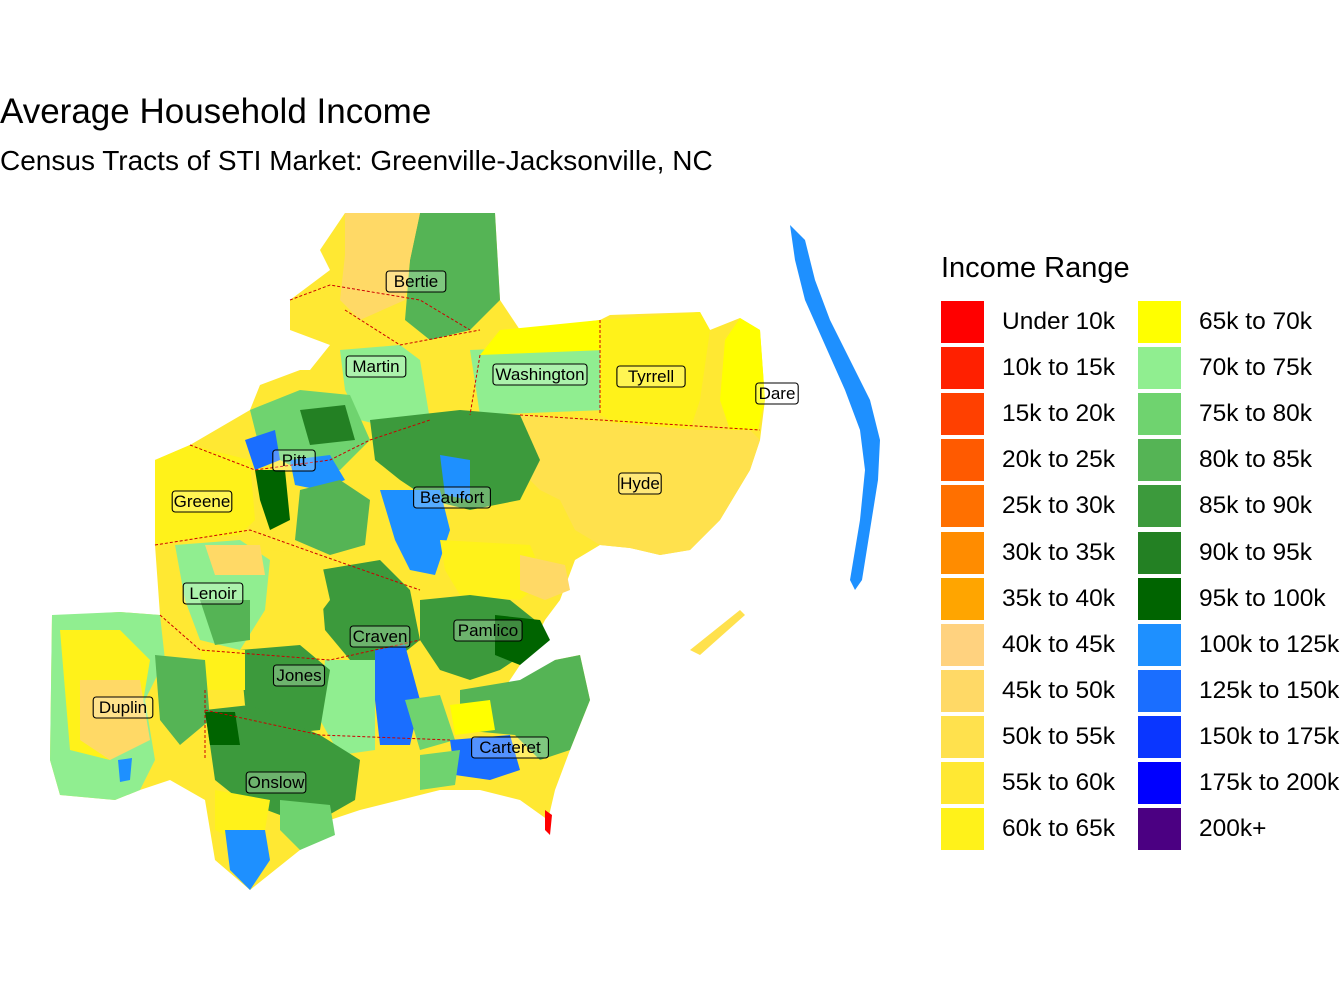  I want to click on tract-beaufort-blue2, so click(455, 477).